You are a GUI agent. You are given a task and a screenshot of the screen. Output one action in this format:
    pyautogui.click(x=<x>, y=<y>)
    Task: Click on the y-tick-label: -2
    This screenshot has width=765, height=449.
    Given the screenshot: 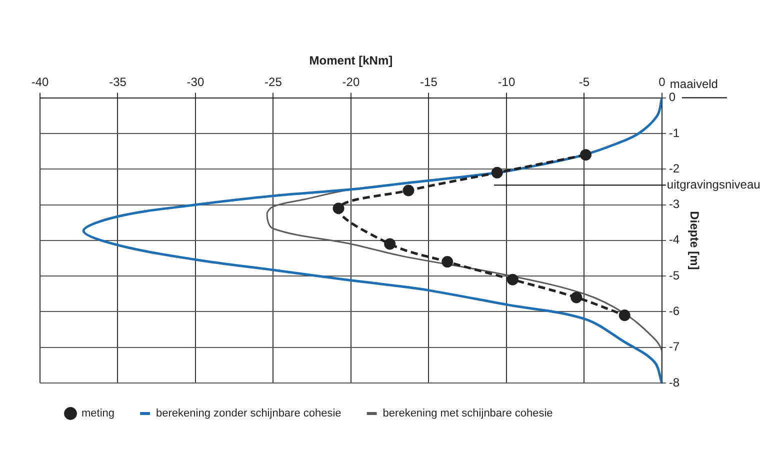 What is the action you would take?
    pyautogui.click(x=674, y=168)
    